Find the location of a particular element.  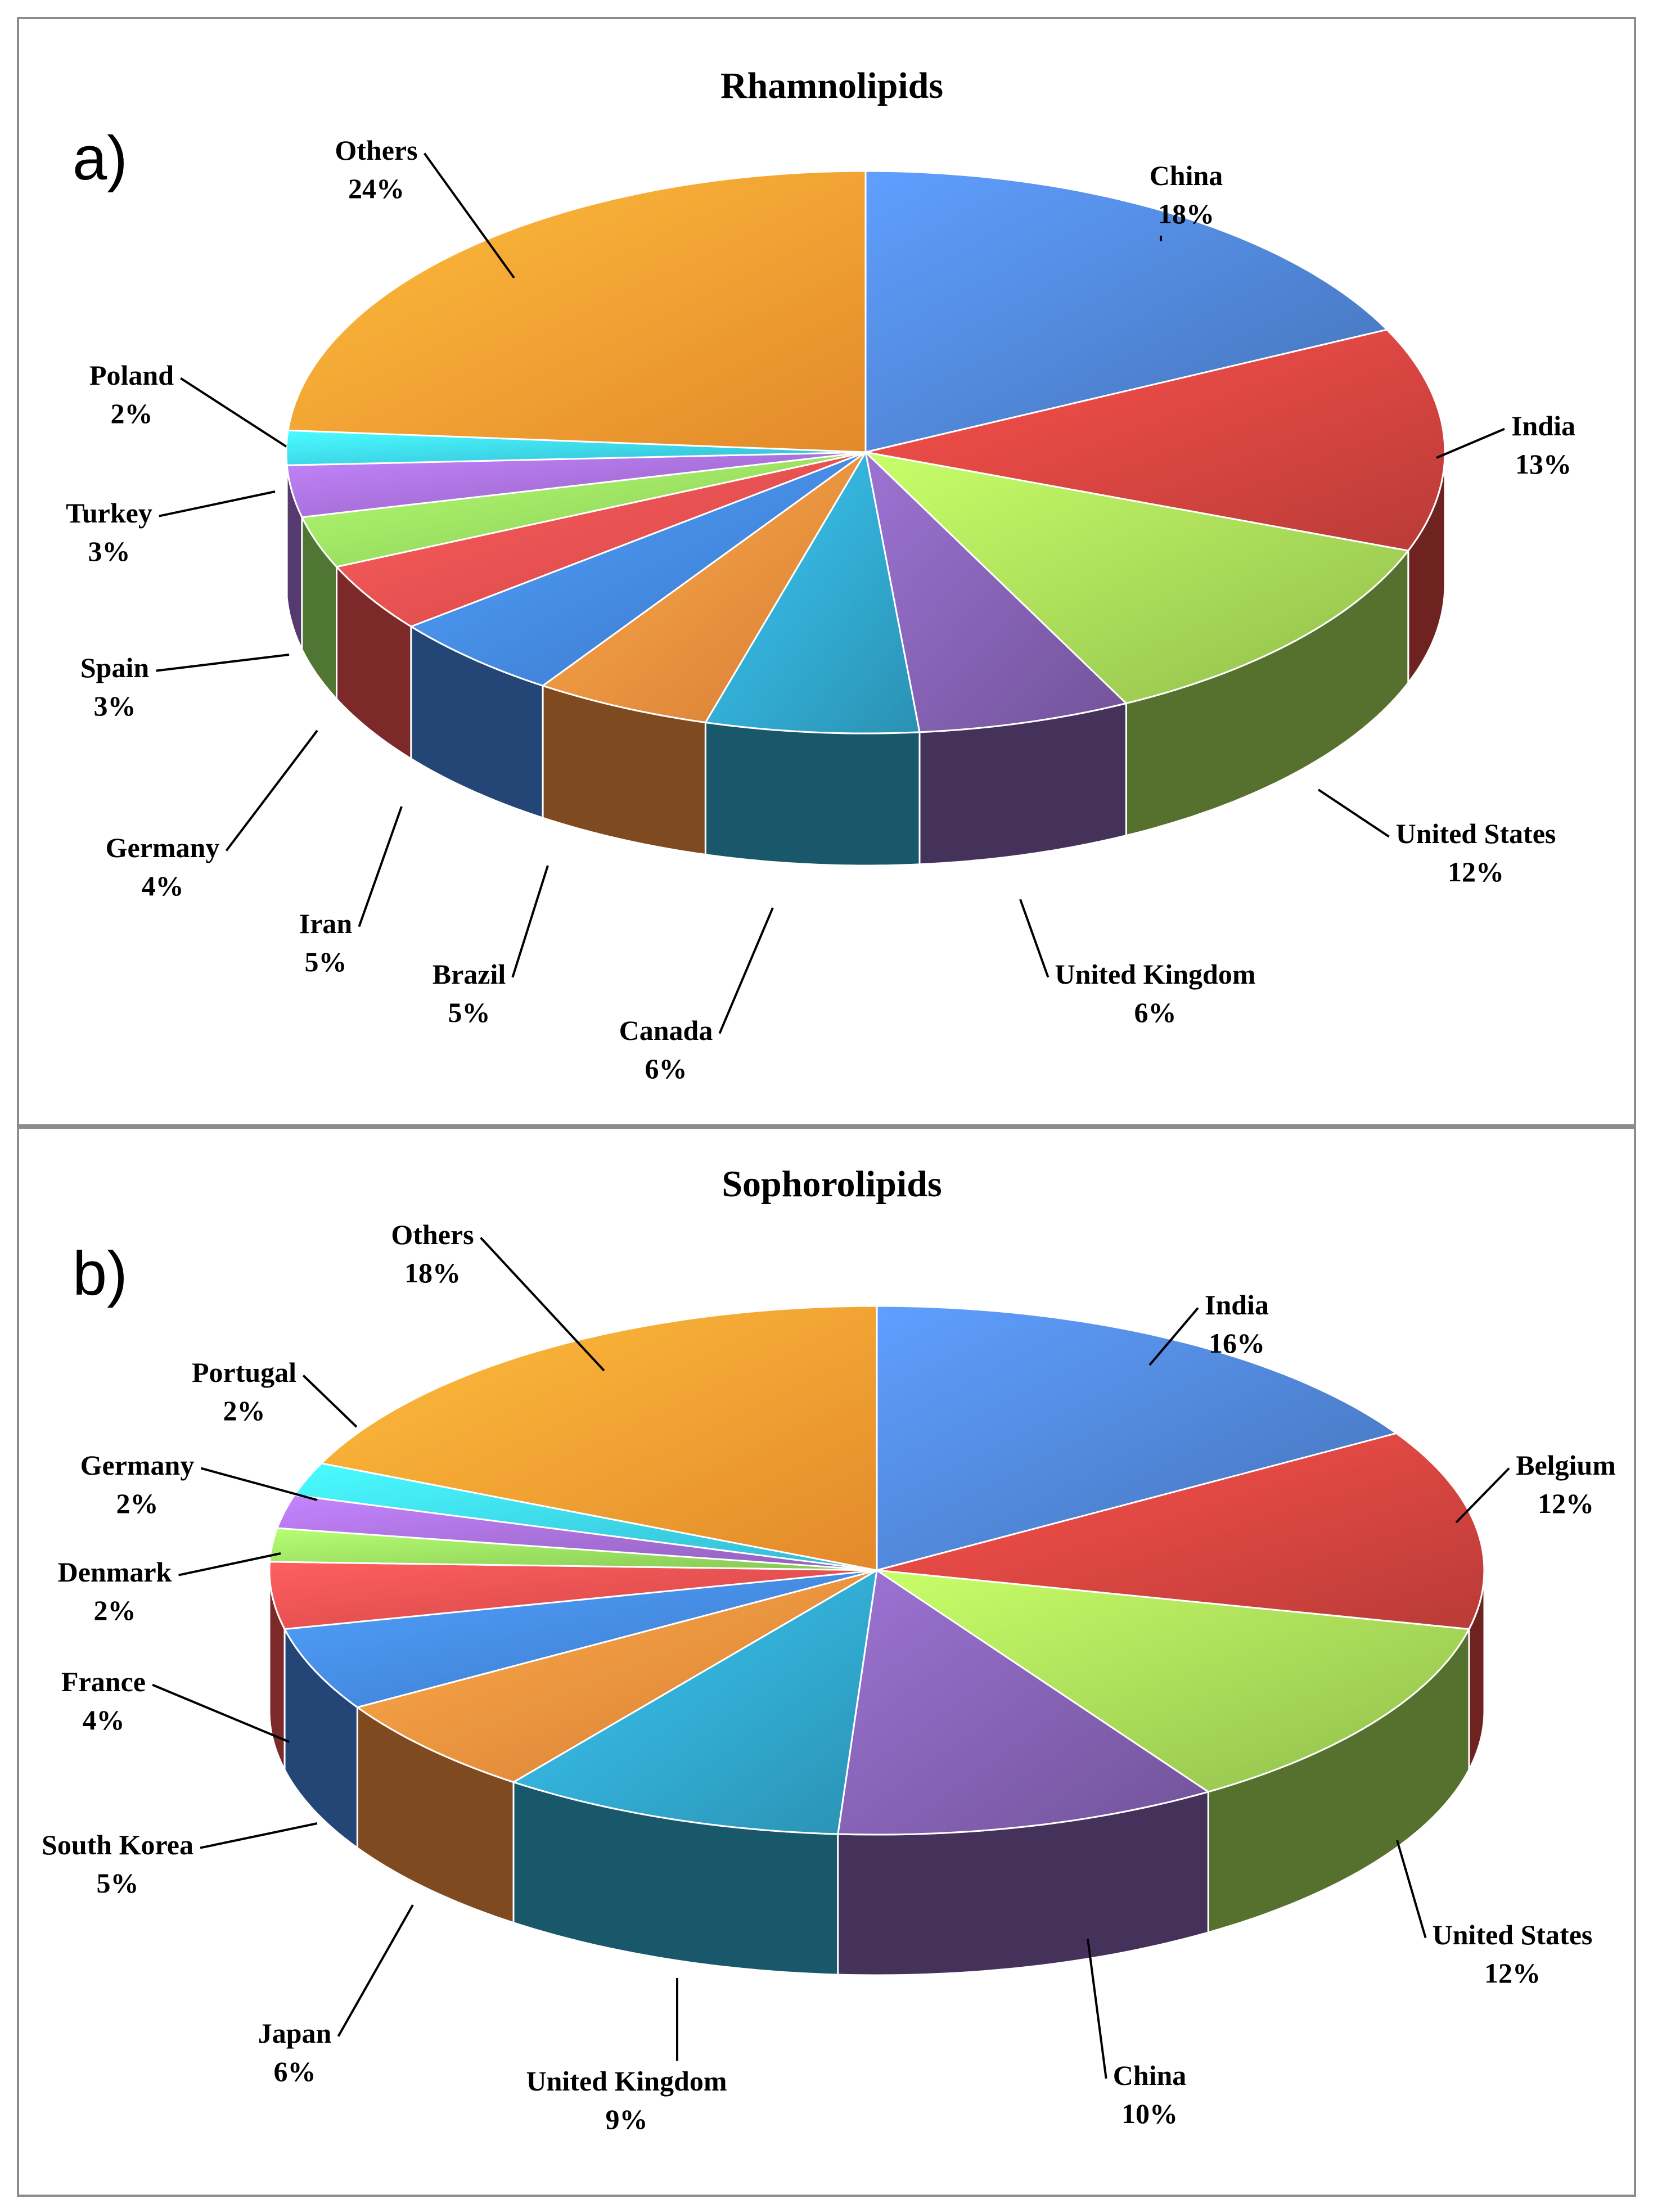

slice-label-belgium: Belgium is located at coordinates (1566, 1465).